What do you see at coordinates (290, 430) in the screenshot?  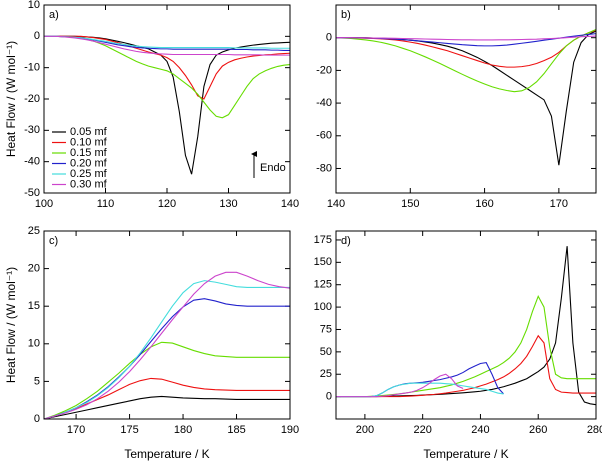 I see `x-tick-label: 190` at bounding box center [290, 430].